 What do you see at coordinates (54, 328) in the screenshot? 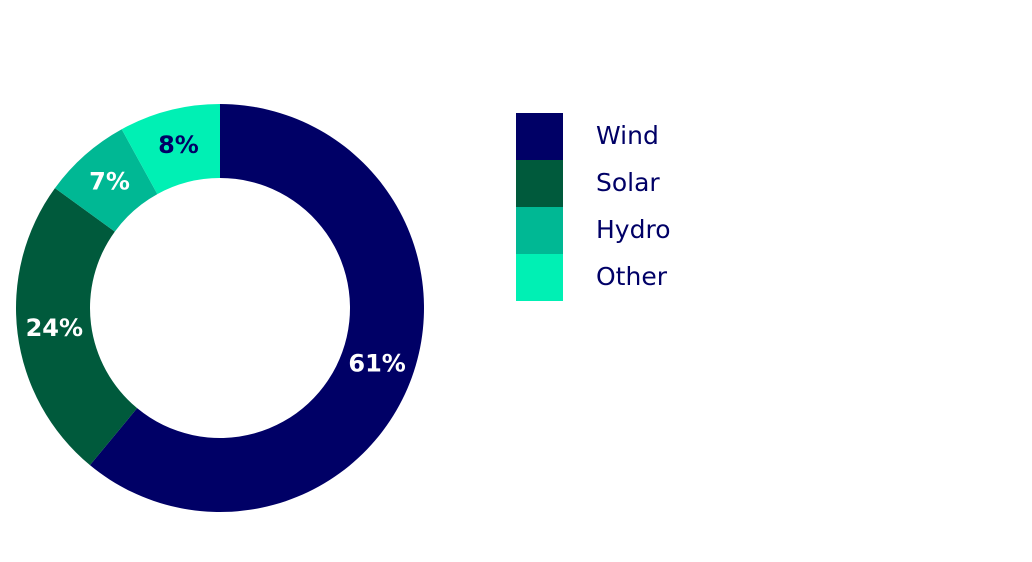
I see `value-label: 24%` at bounding box center [54, 328].